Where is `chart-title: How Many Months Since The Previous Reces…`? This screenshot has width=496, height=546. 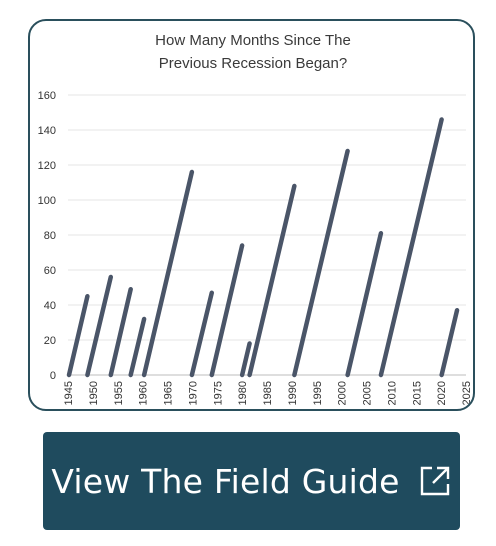
chart-title: How Many Months Since The Previous Reces… is located at coordinates (253, 52).